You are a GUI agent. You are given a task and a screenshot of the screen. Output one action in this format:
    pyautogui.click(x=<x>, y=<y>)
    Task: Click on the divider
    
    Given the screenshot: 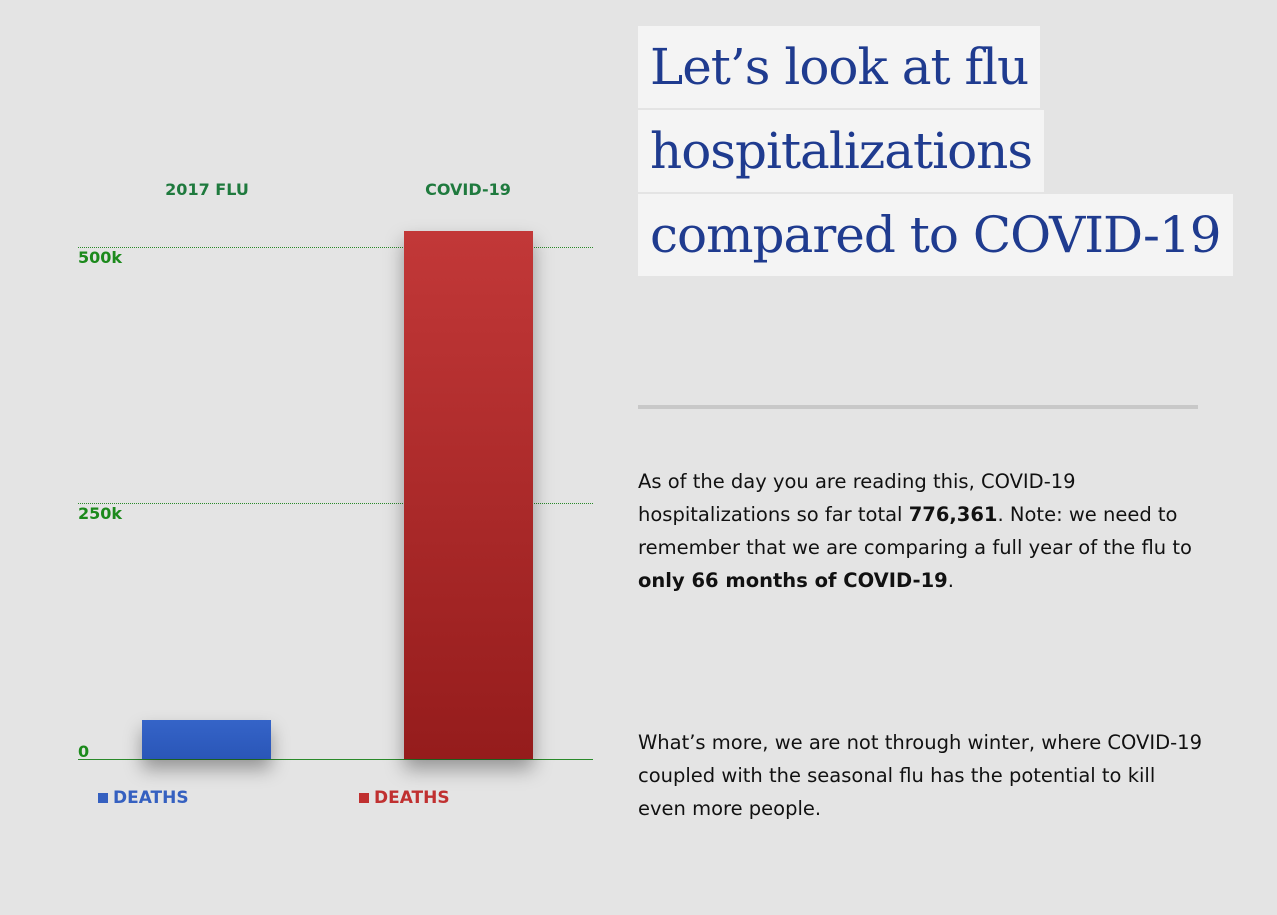 What is the action you would take?
    pyautogui.click(x=918, y=407)
    